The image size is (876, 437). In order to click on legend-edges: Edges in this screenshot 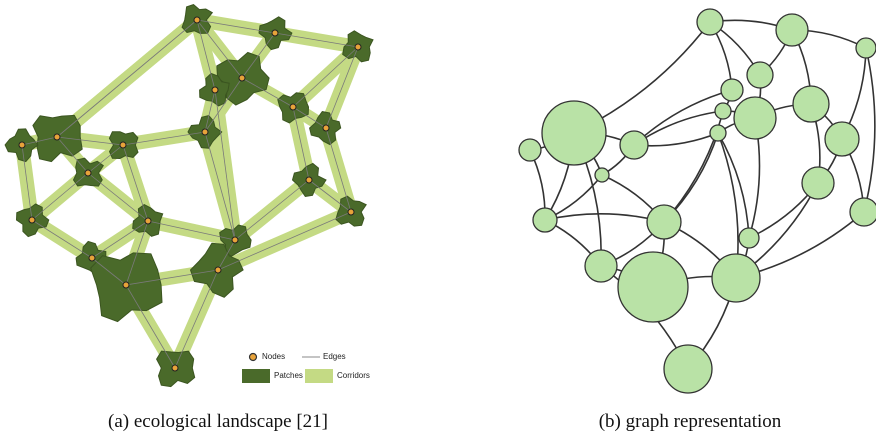, I will do `click(334, 356)`.